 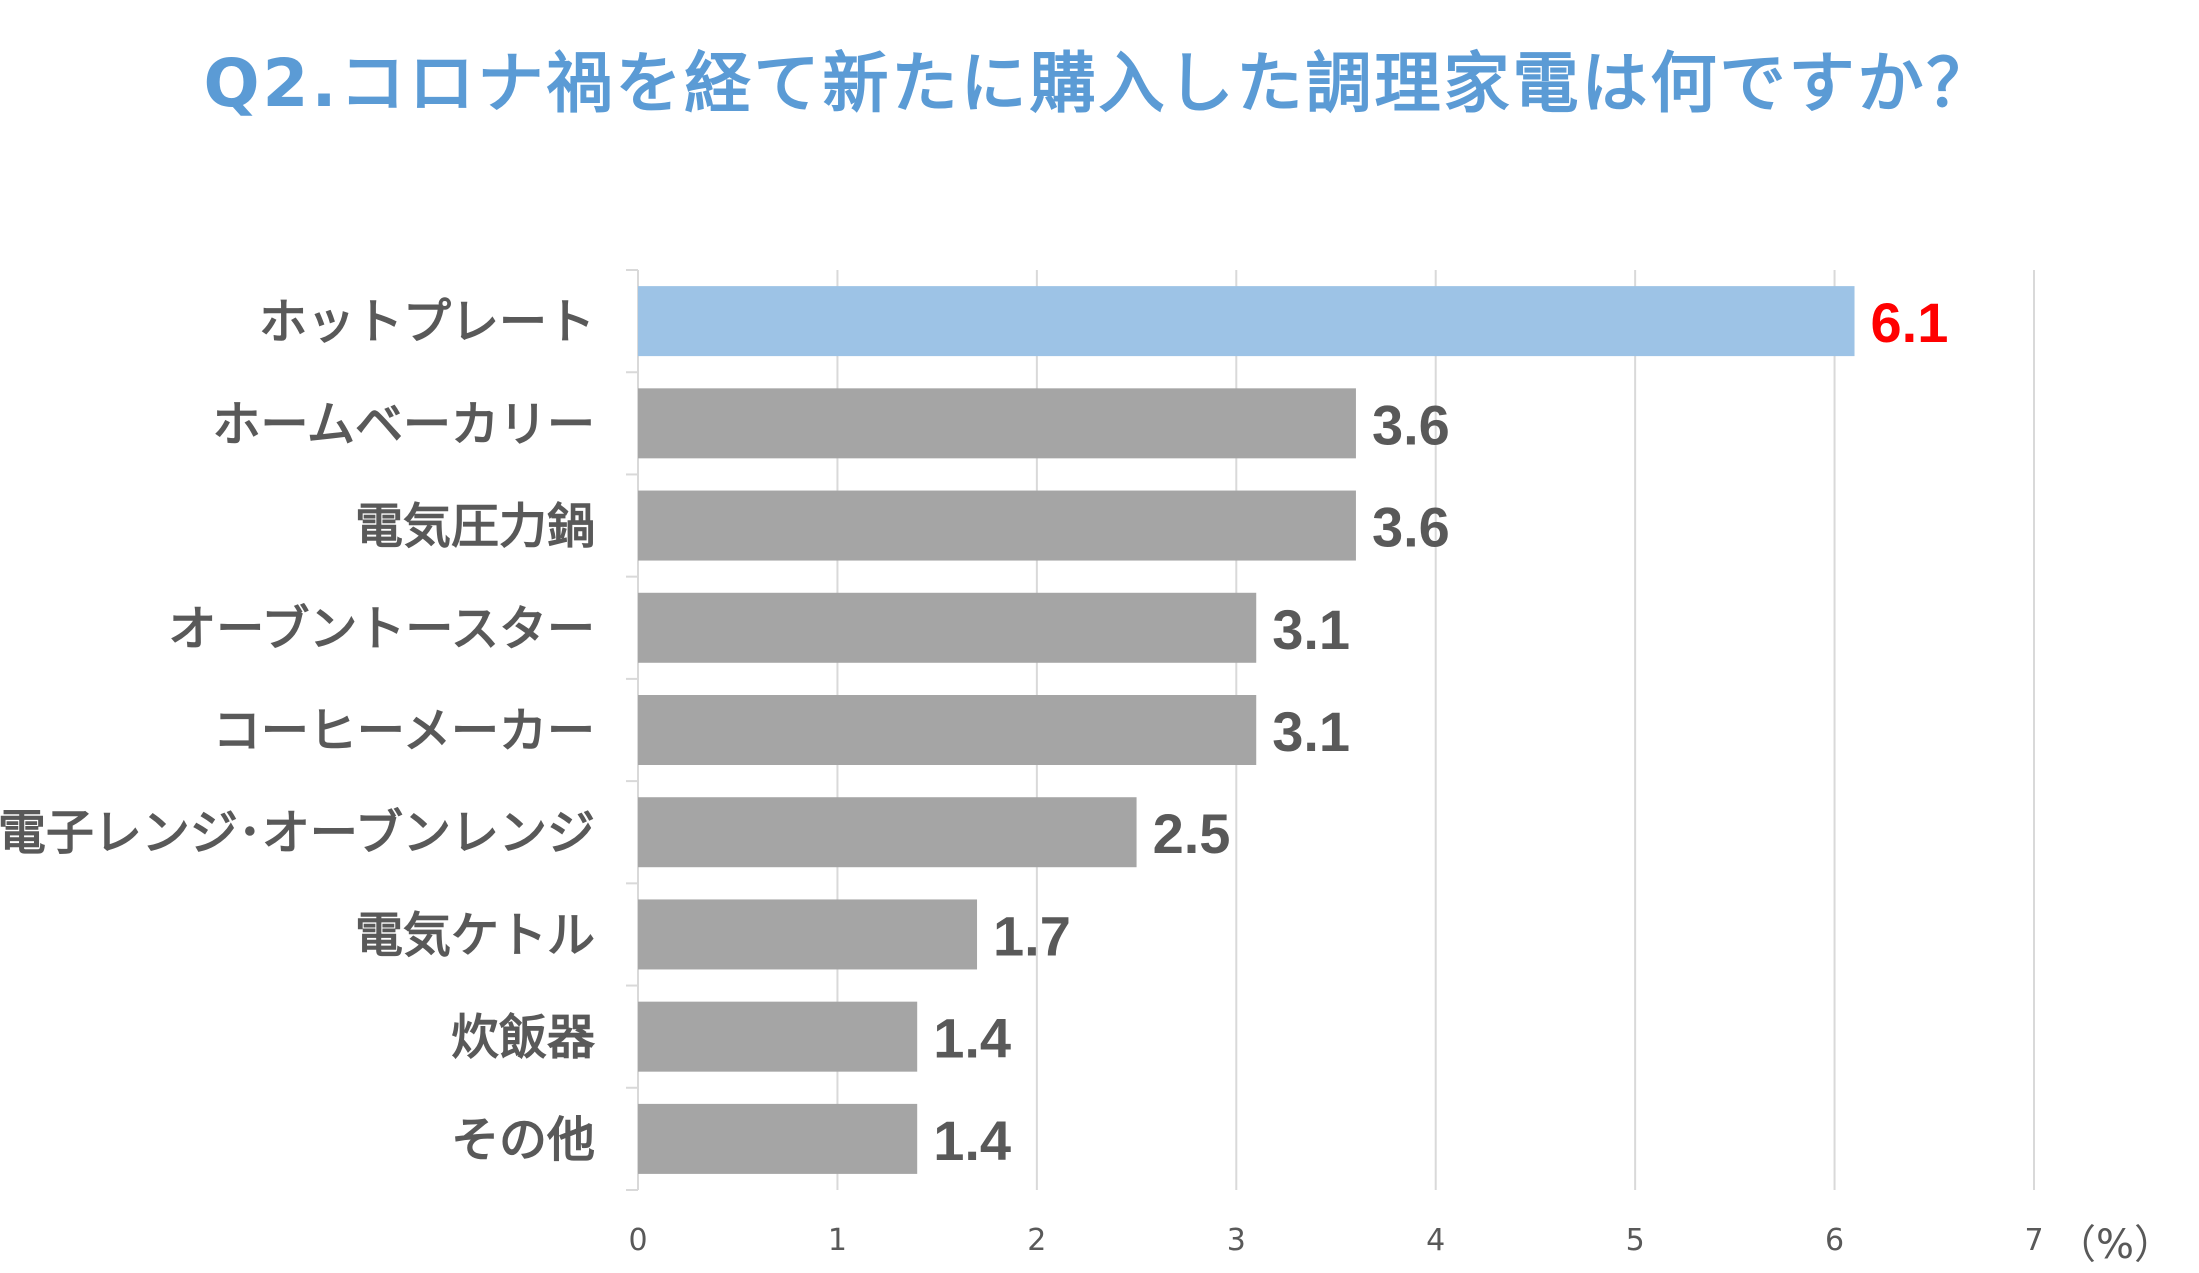 I want to click on category-label: 電子レンジ･オーブンレンジ, so click(x=297, y=833).